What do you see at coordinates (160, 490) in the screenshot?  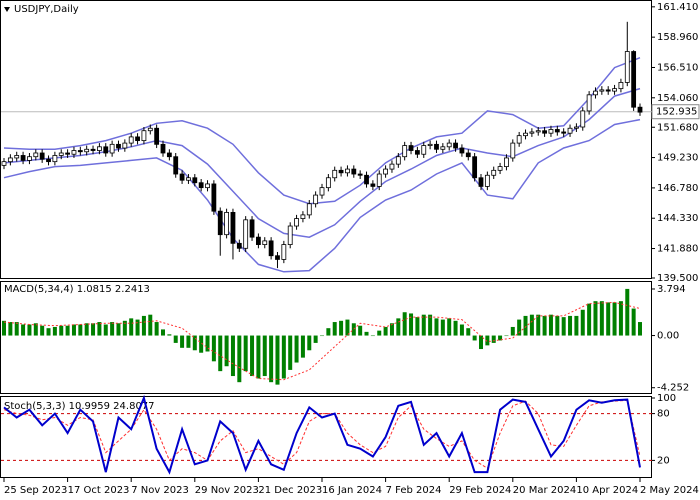 I see `x-tick-label: 7 Nov 2023` at bounding box center [160, 490].